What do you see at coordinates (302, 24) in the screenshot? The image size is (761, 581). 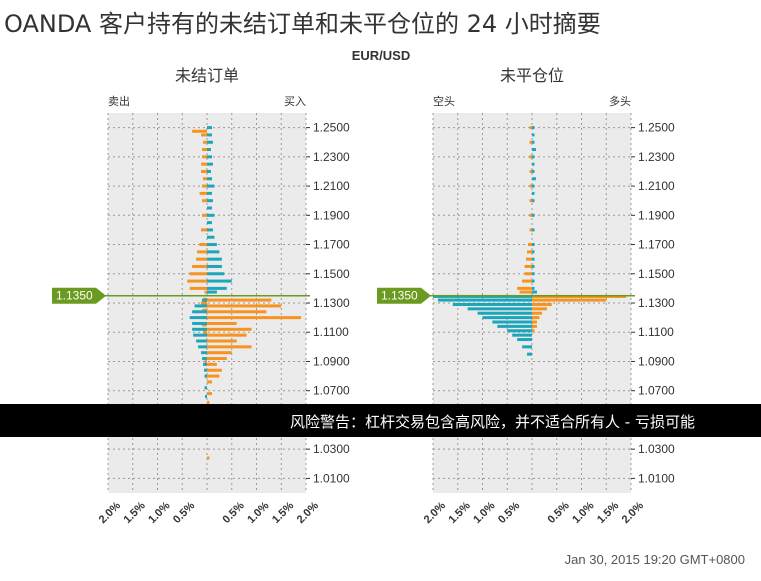 I see `page-title: OANDA 客户持有的未结订单和未平仓位的 24 小时摘要` at bounding box center [302, 24].